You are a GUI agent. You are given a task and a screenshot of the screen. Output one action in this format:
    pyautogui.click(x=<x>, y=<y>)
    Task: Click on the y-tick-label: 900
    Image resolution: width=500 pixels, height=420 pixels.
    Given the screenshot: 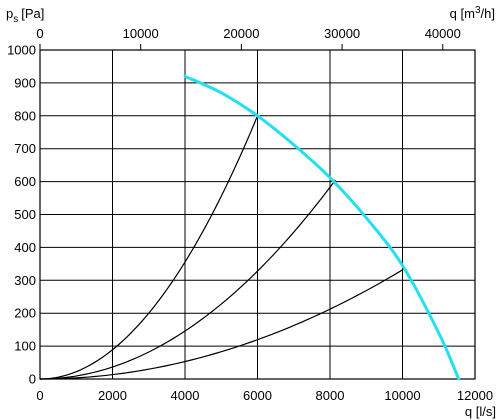 What is the action you would take?
    pyautogui.click(x=25, y=82)
    